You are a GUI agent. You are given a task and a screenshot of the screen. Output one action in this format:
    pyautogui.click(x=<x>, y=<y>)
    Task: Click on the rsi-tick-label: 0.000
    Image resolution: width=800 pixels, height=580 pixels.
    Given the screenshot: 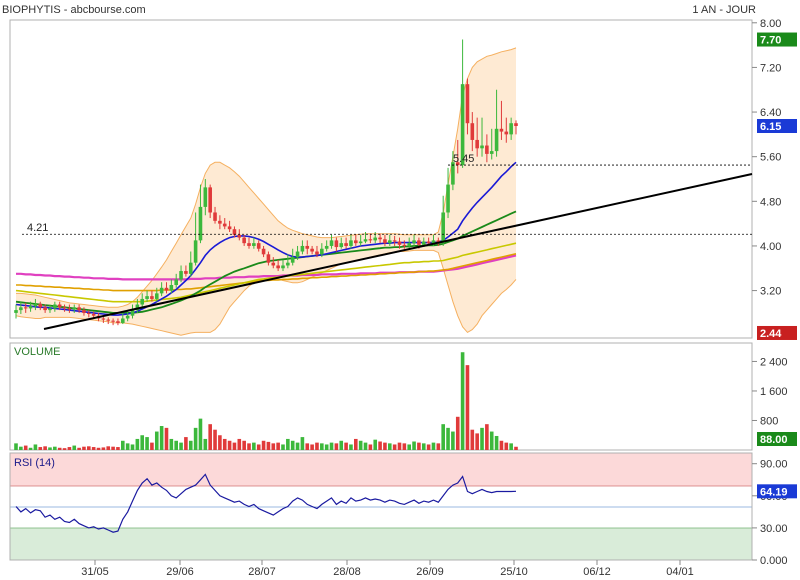 What is the action you would take?
    pyautogui.click(x=774, y=561)
    